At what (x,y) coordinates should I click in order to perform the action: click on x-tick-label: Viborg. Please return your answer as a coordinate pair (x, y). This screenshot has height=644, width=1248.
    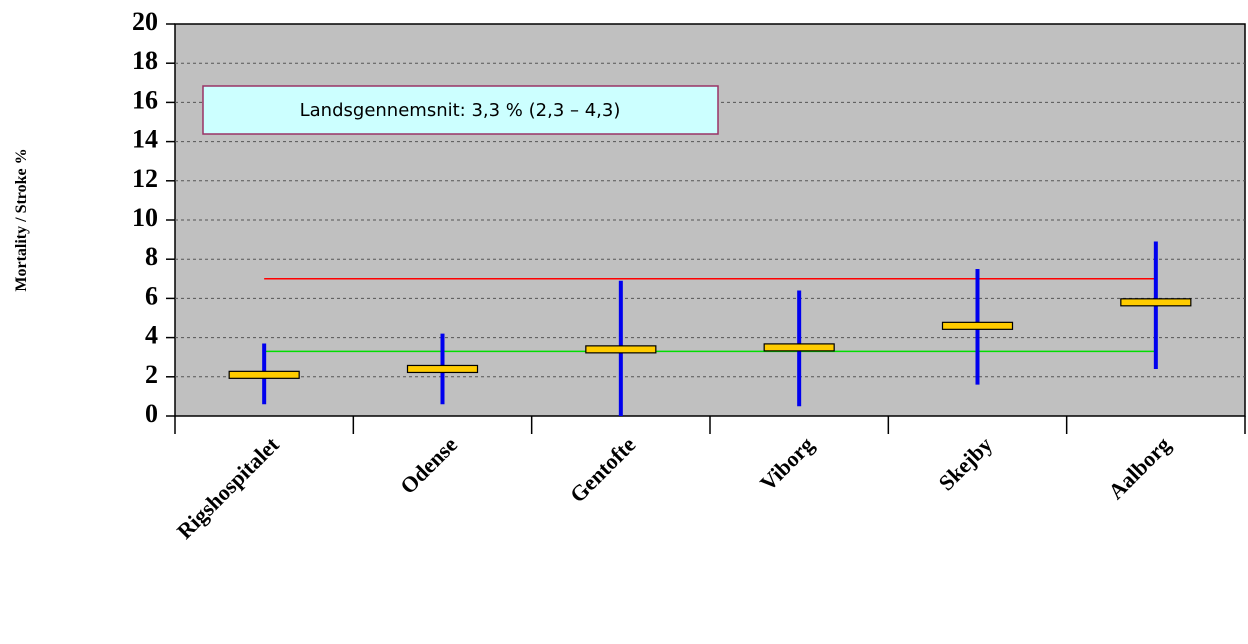
    Looking at the image, I should click on (787, 464).